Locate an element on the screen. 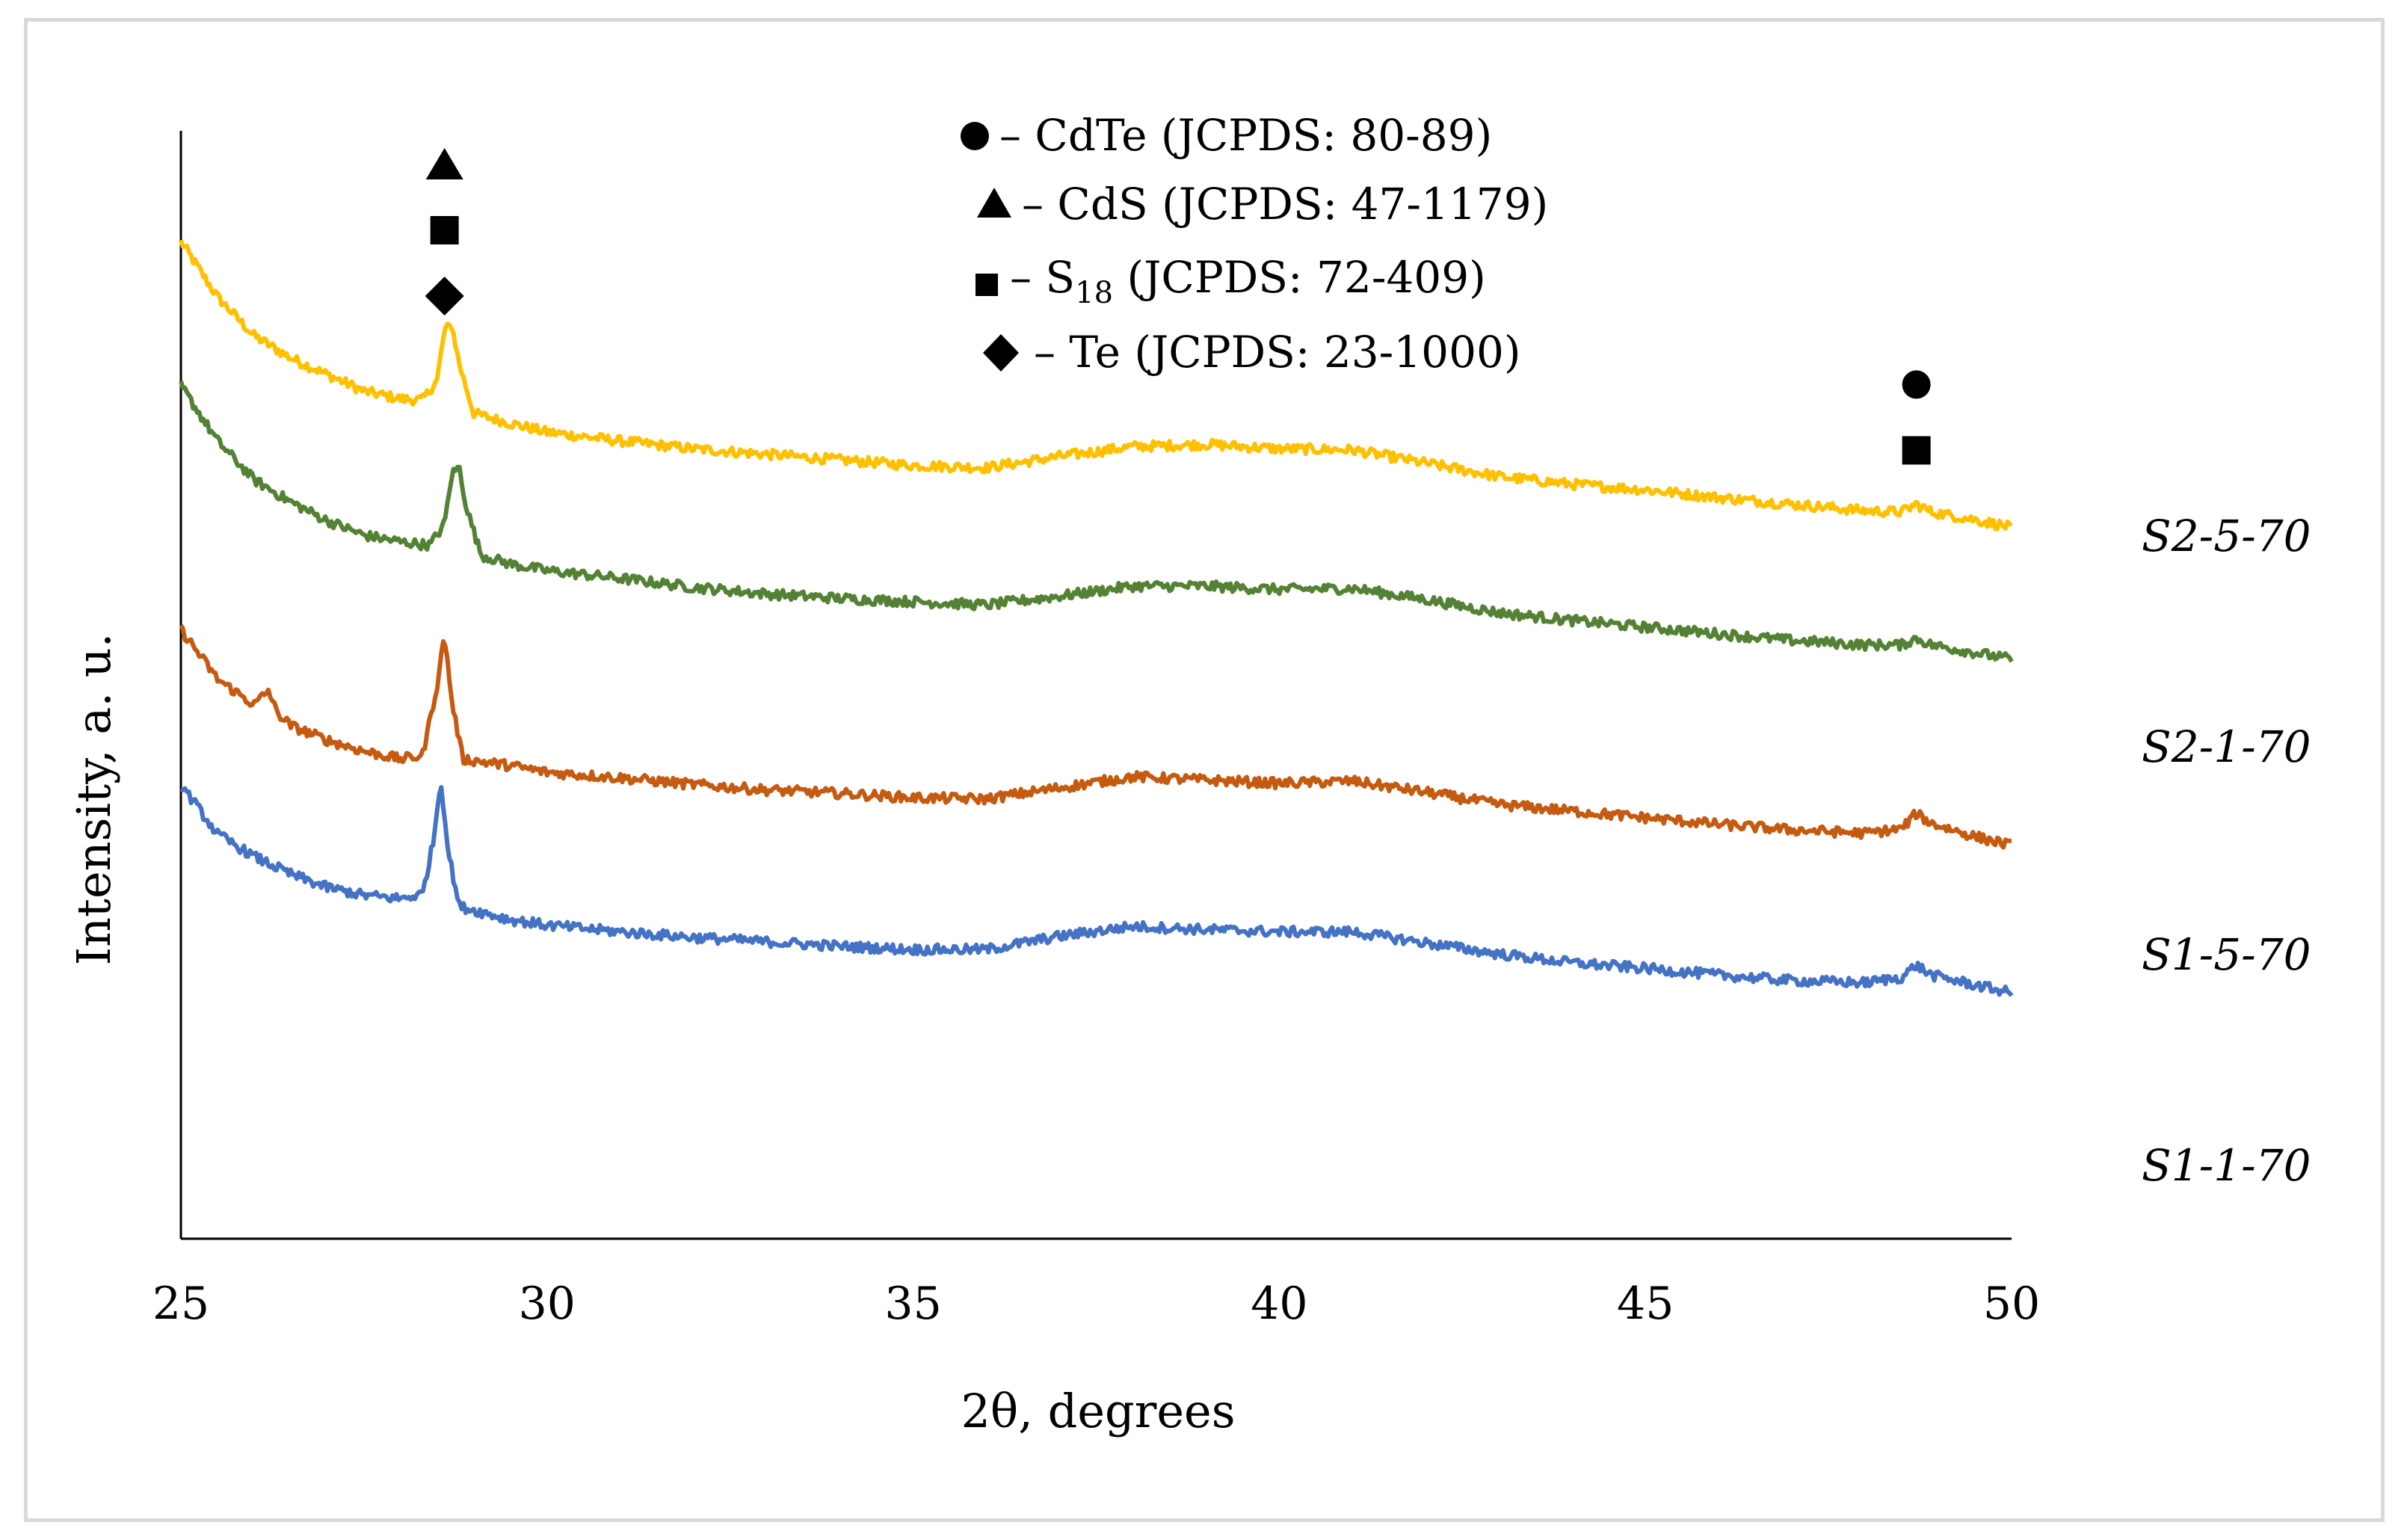 This screenshot has width=2407, height=1540. legend-label-cdte: – CdTe (JCPDS: 80-89) is located at coordinates (1245, 135).